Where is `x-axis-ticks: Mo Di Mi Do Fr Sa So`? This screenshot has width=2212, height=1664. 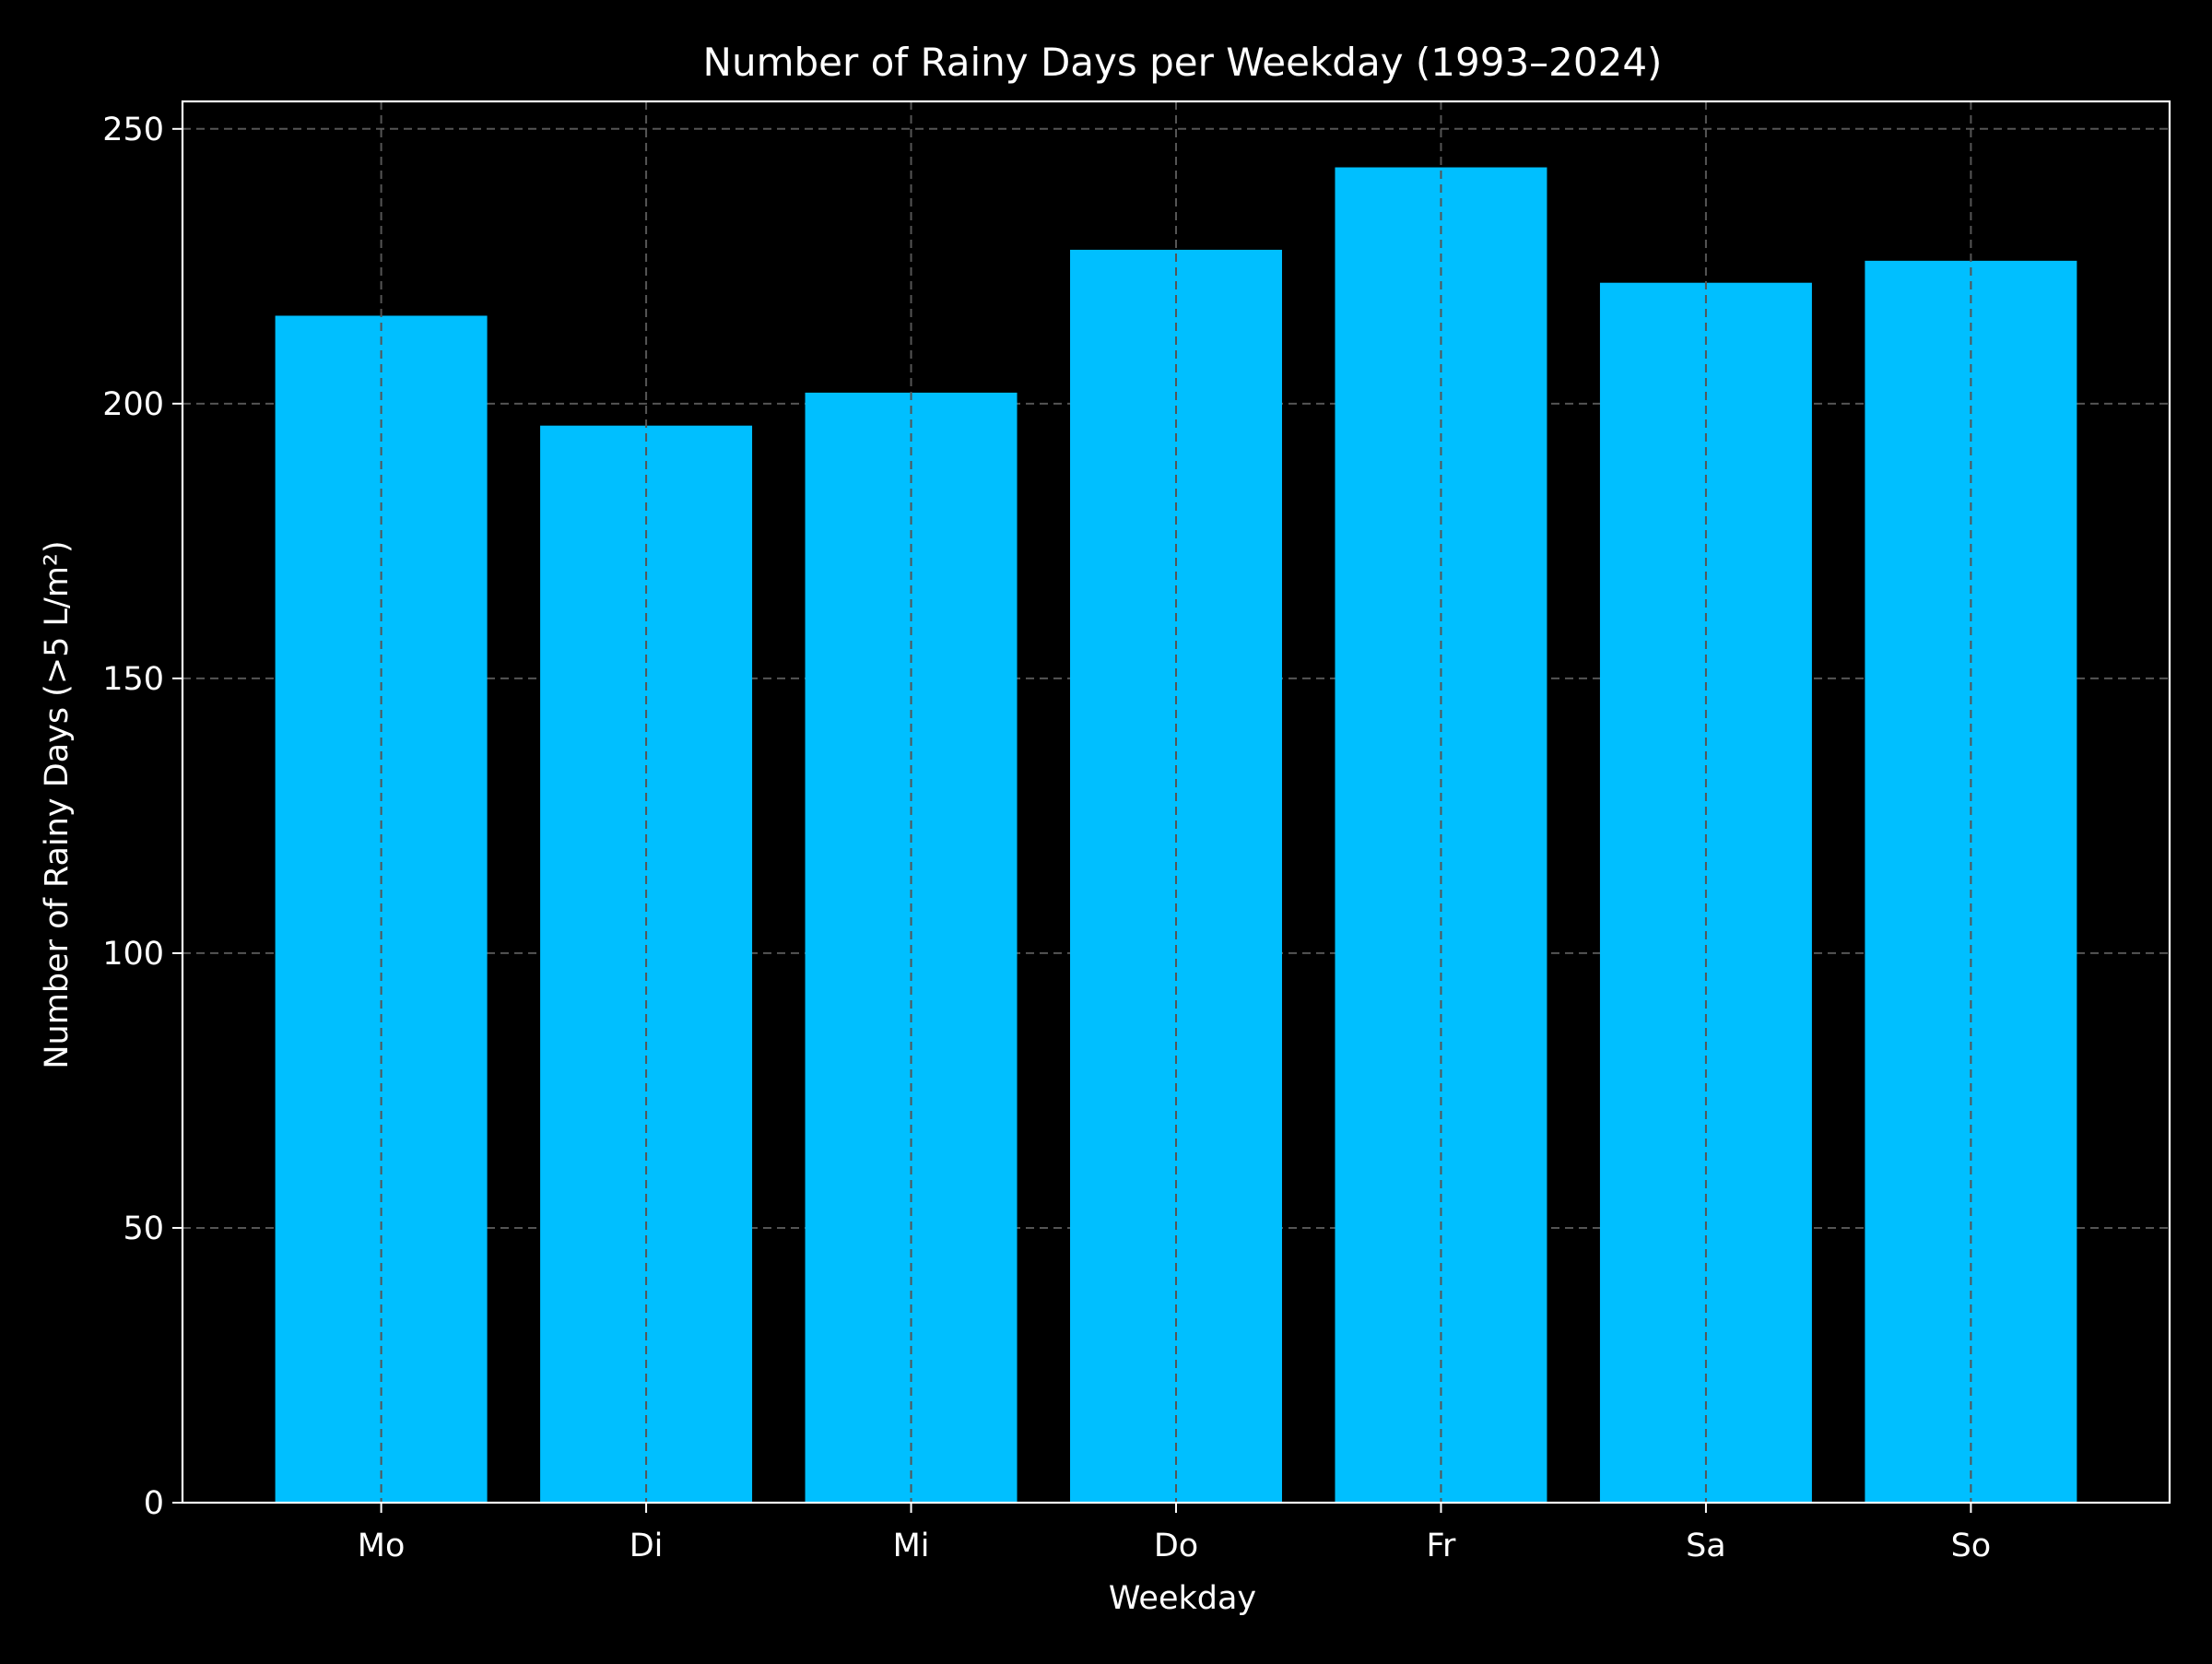 x-axis-ticks: Mo Di Mi Do Fr Sa So is located at coordinates (1174, 1533).